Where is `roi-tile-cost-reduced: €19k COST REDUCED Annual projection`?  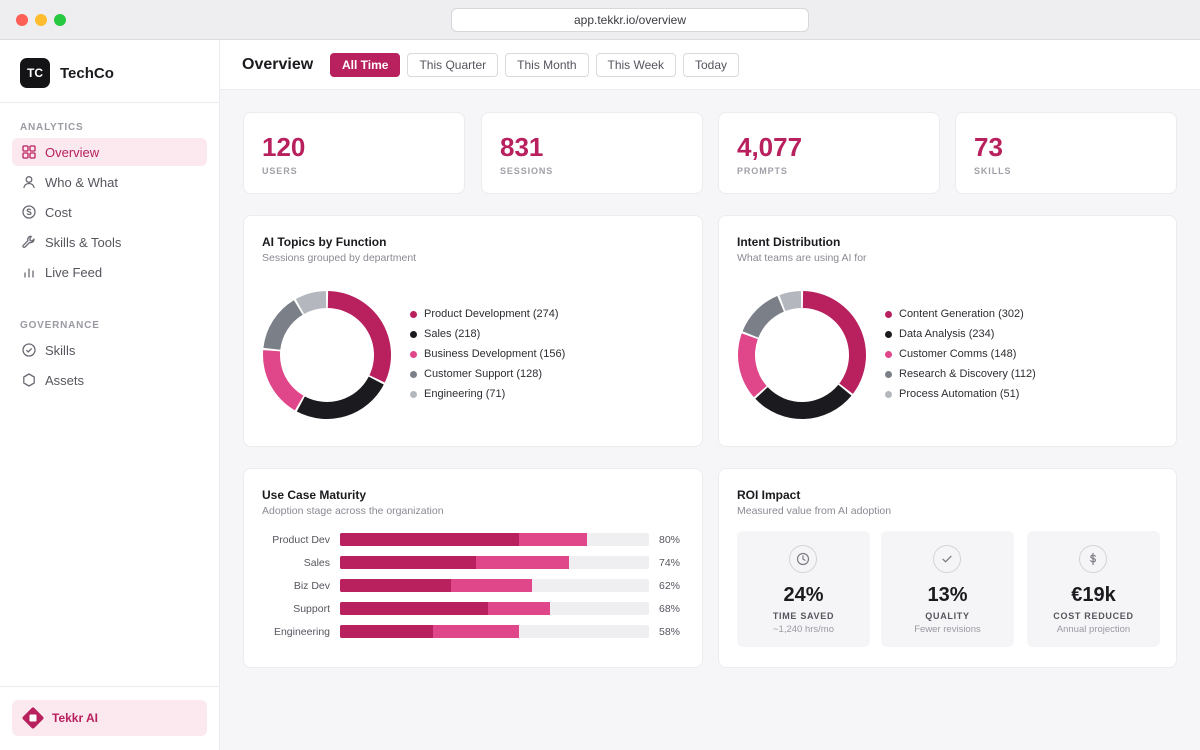
roi-tile-cost-reduced: €19k COST REDUCED Annual projection is located at coordinates (1093, 589).